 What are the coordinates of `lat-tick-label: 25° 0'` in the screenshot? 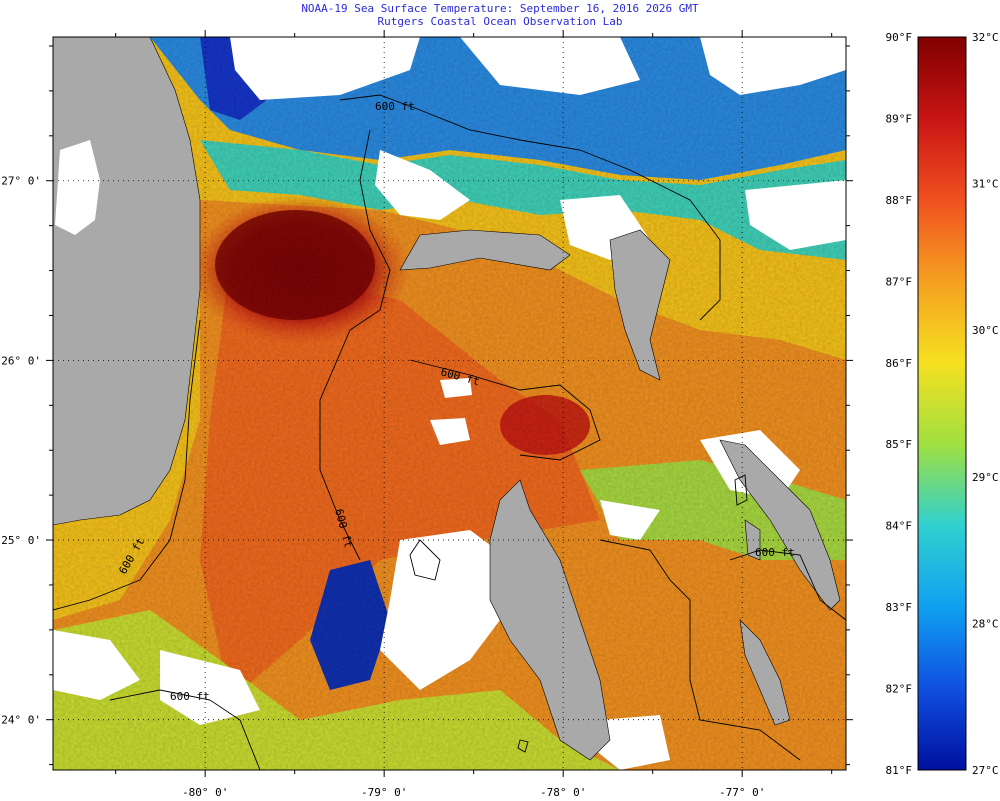 It's located at (21, 540).